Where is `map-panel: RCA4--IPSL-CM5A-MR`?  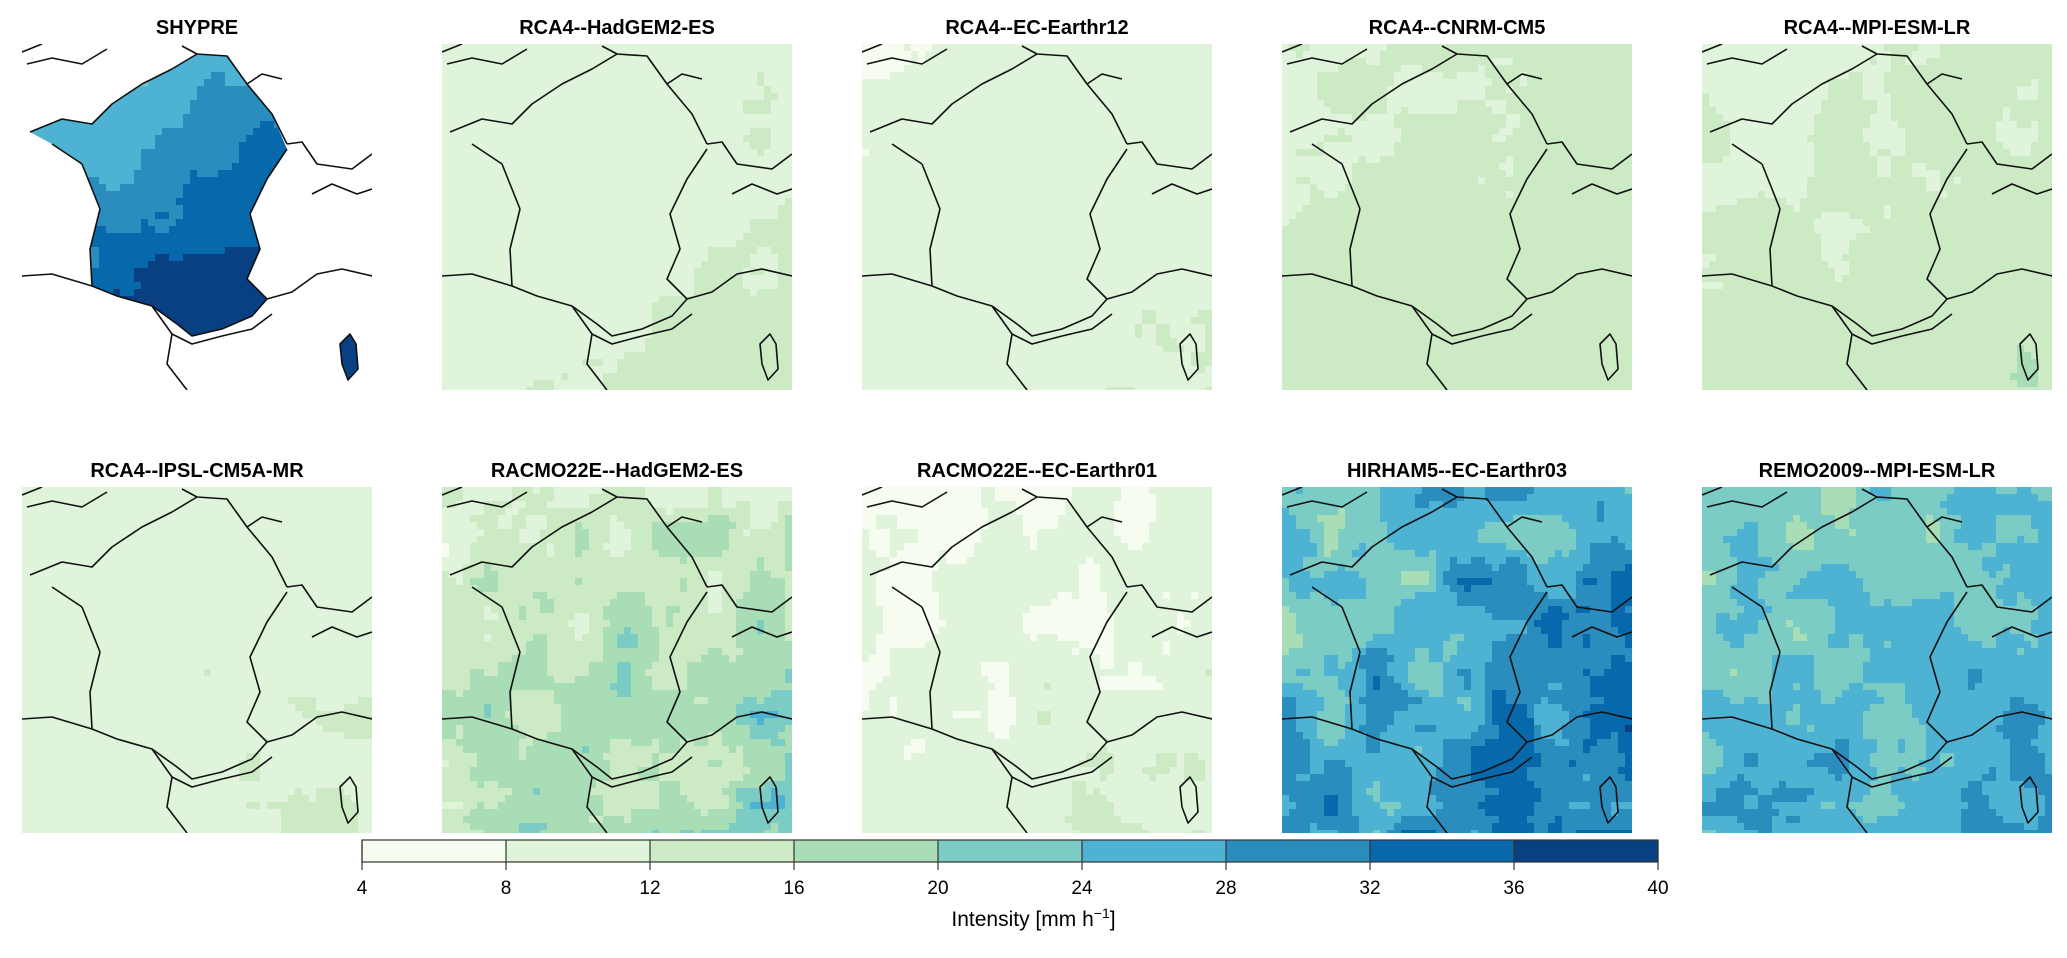
map-panel: RCA4--IPSL-CM5A-MR is located at coordinates (197, 646).